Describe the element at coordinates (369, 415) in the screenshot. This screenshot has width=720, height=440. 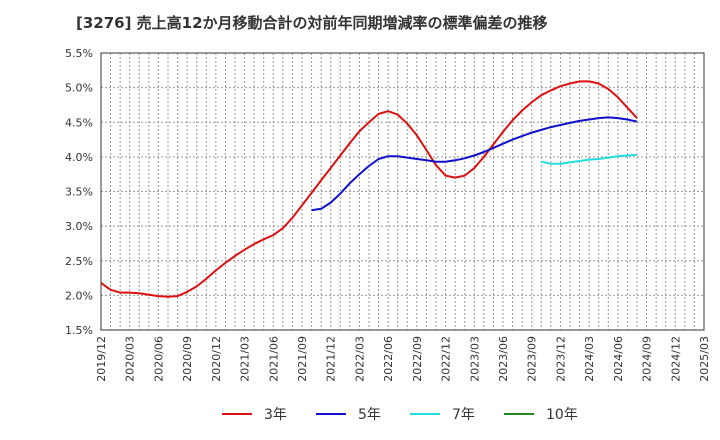
I see `legend-label: 5年` at that location.